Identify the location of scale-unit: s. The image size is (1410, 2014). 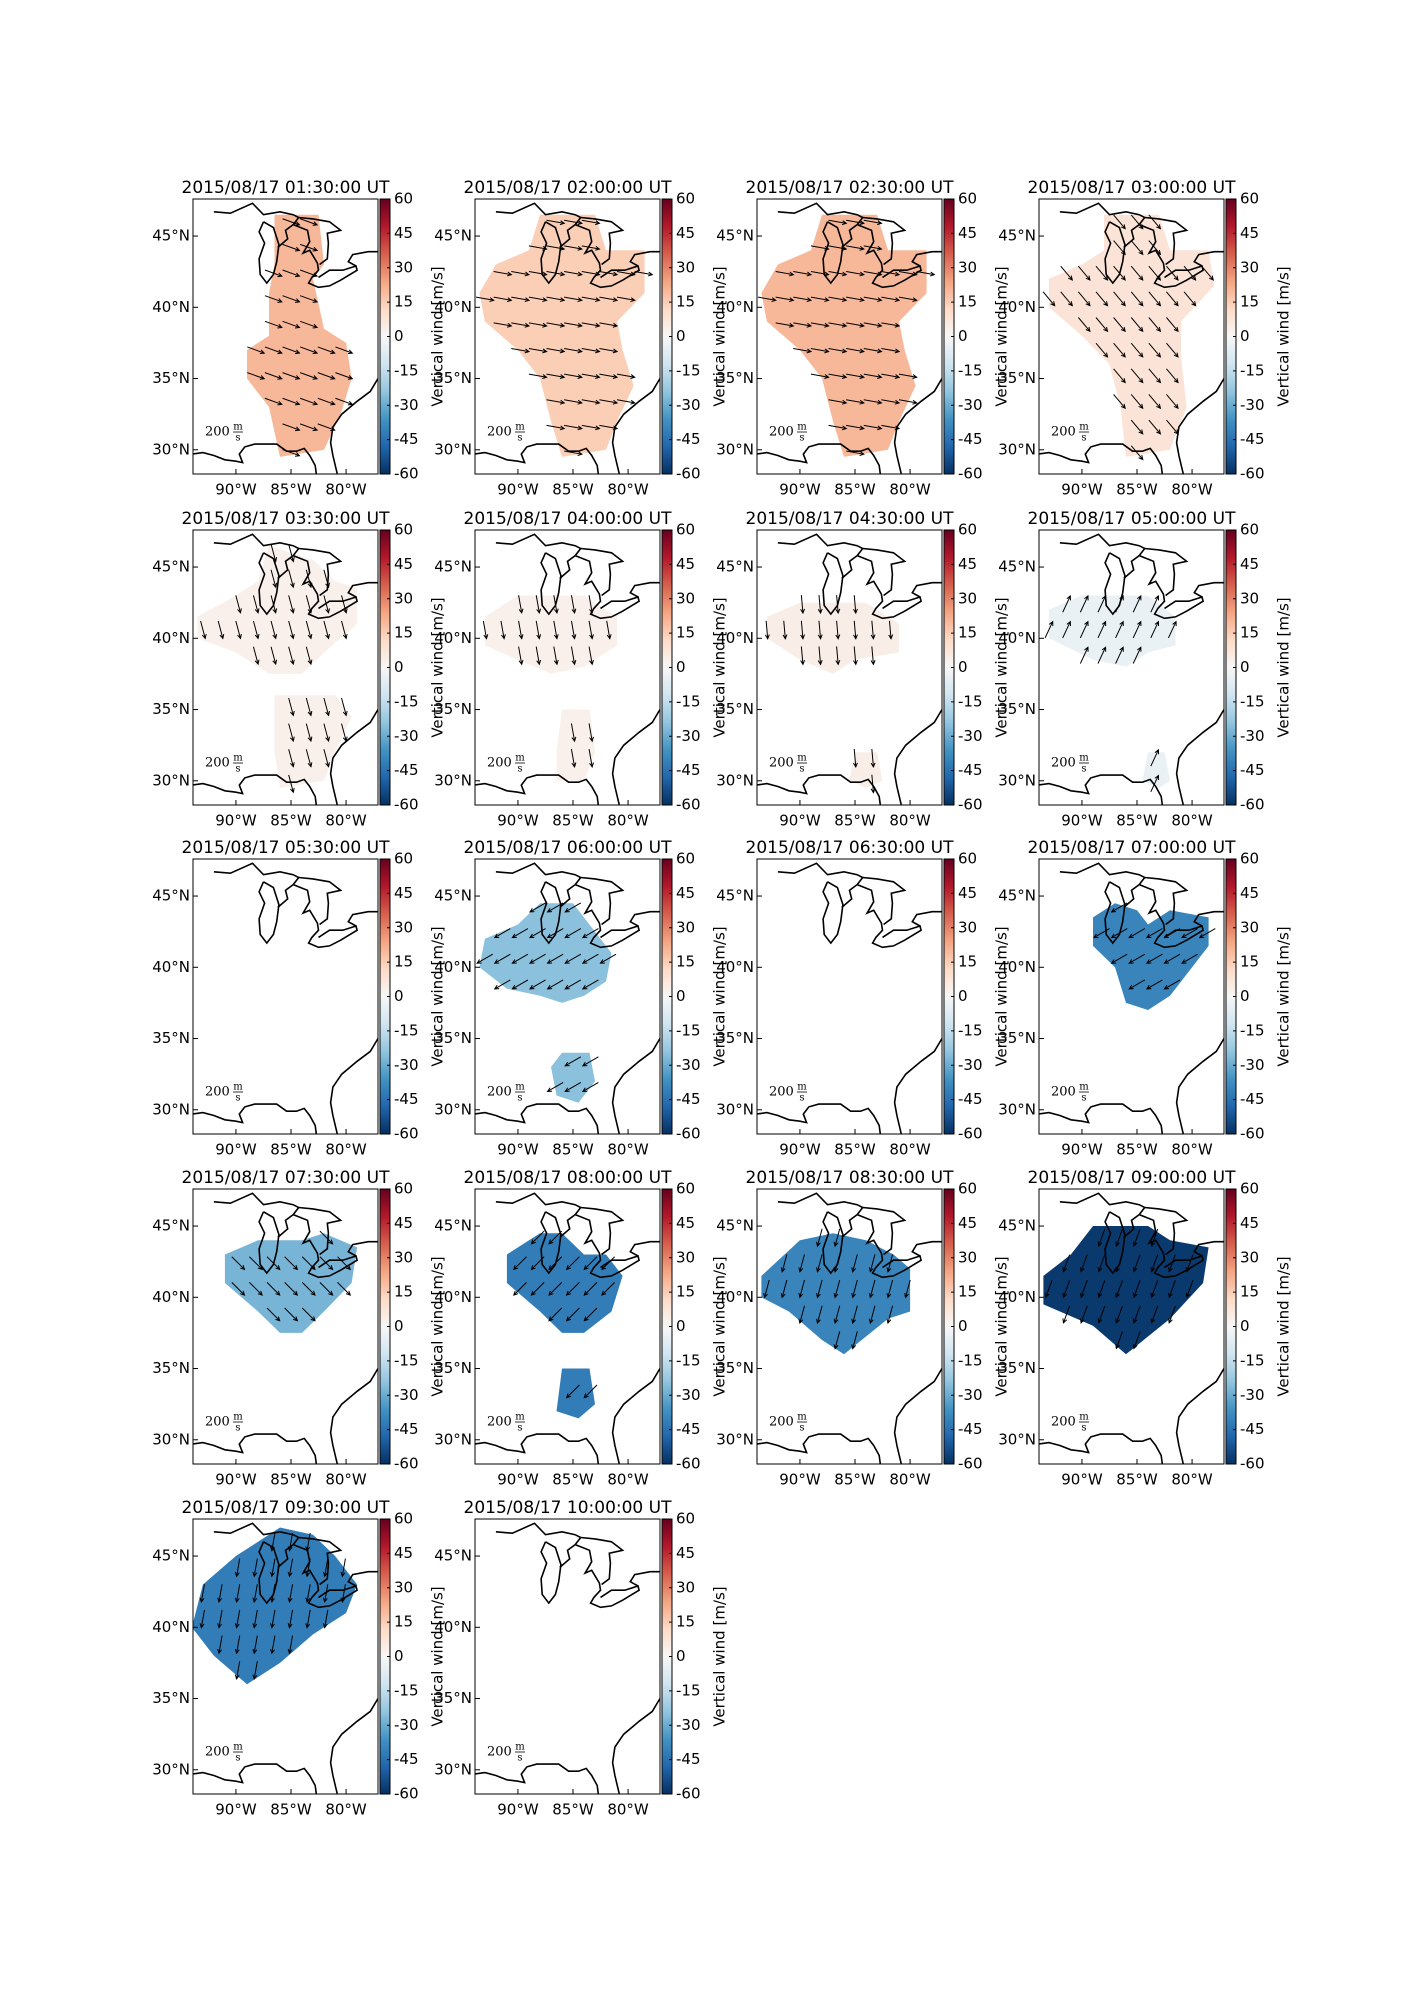
(1083, 769).